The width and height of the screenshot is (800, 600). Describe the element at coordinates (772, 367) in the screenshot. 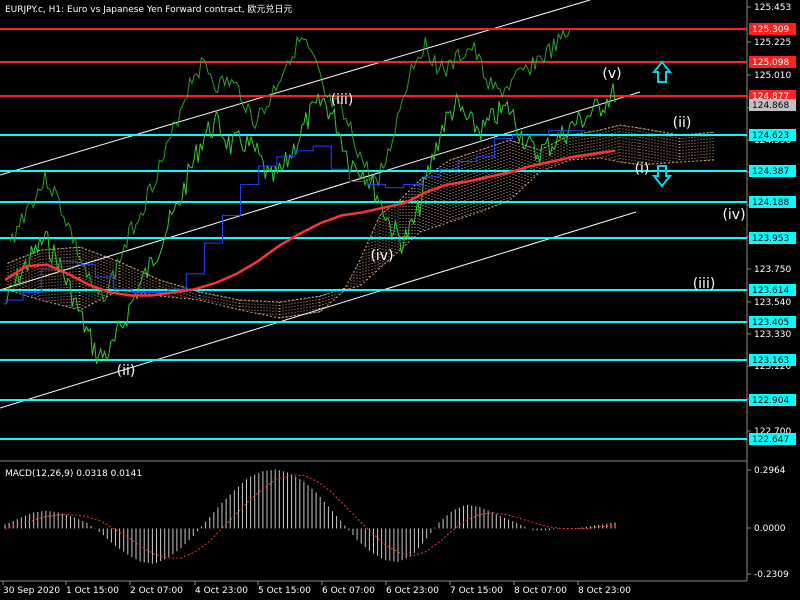

I see `y-tick-label: 123.120` at that location.